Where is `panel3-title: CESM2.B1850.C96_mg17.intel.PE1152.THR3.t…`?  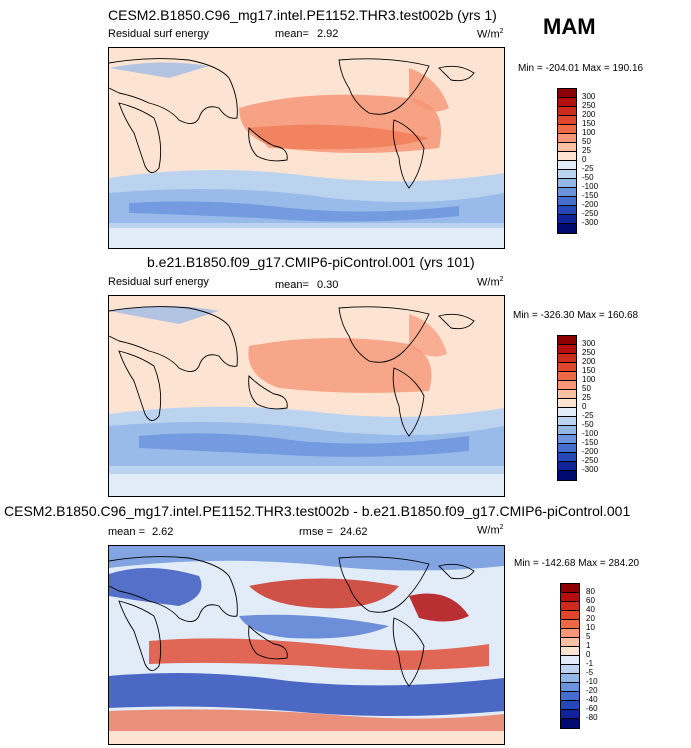
panel3-title: CESM2.B1850.C96_mg17.intel.PE1152.THR3.t… is located at coordinates (317, 511).